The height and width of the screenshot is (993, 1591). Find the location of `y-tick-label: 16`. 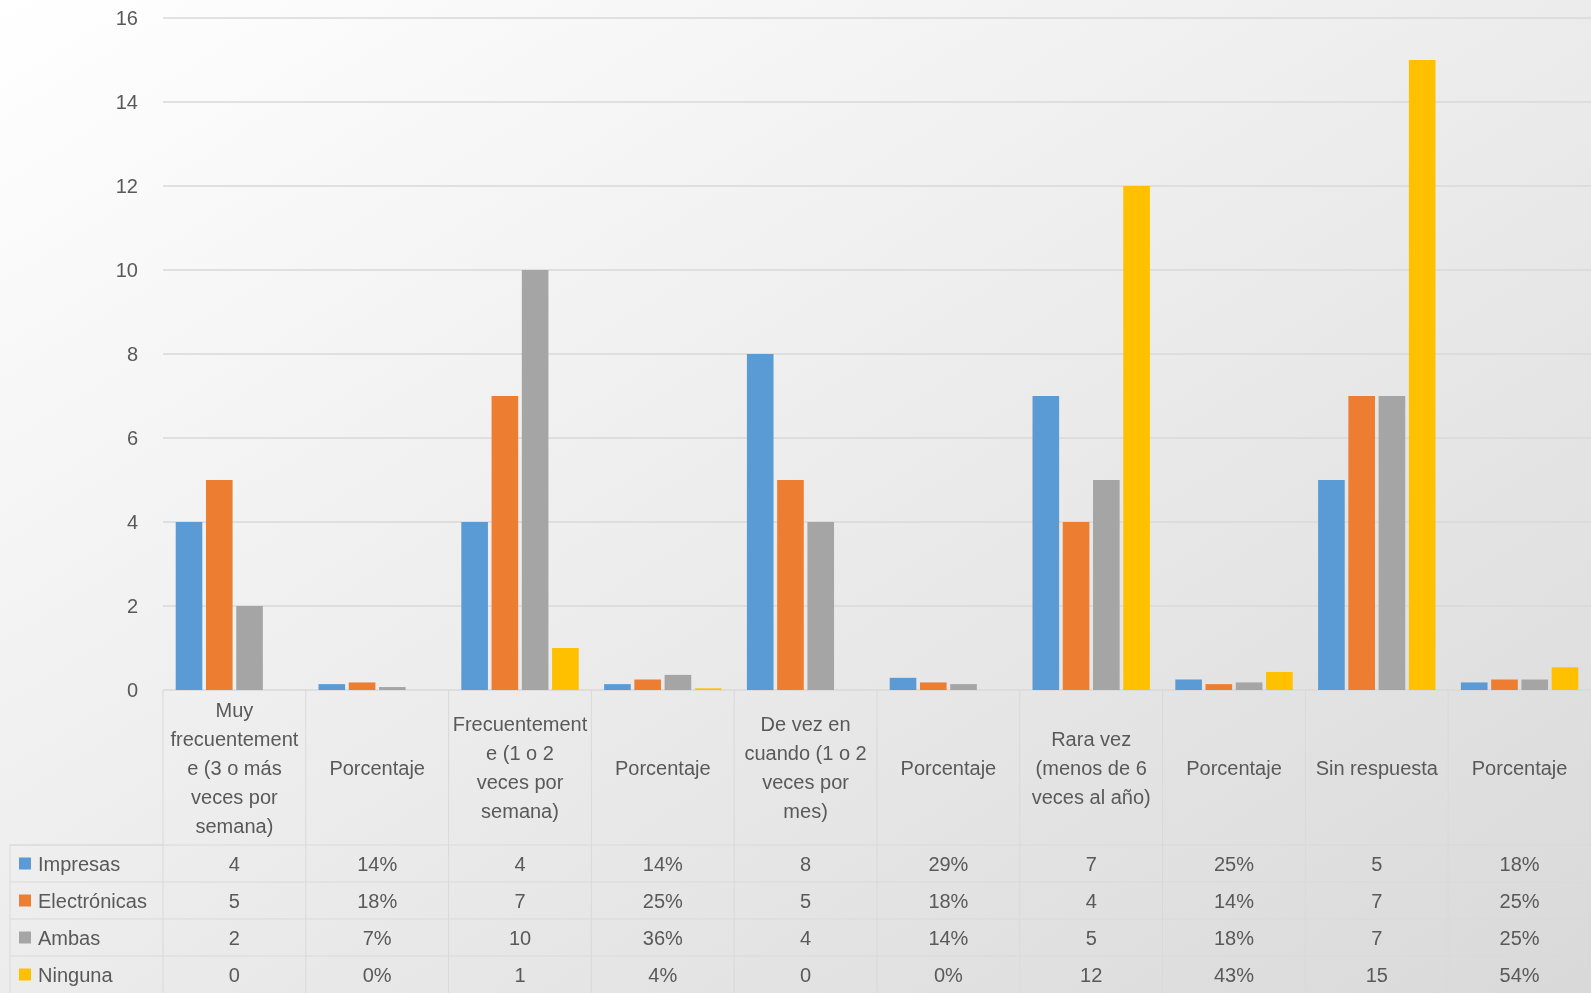

y-tick-label: 16 is located at coordinates (126, 18).